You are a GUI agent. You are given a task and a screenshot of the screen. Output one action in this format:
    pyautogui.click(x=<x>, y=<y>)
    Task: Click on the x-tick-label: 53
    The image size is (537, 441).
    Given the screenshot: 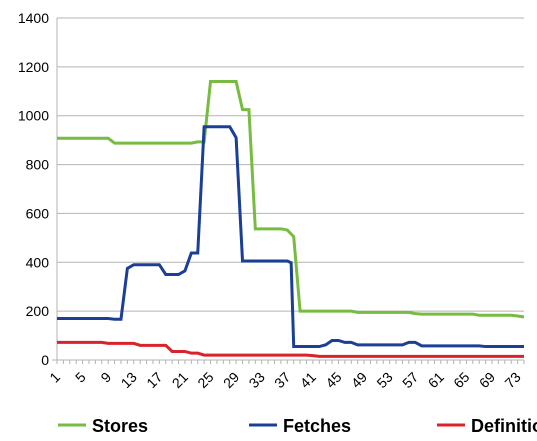 What is the action you would take?
    pyautogui.click(x=384, y=380)
    